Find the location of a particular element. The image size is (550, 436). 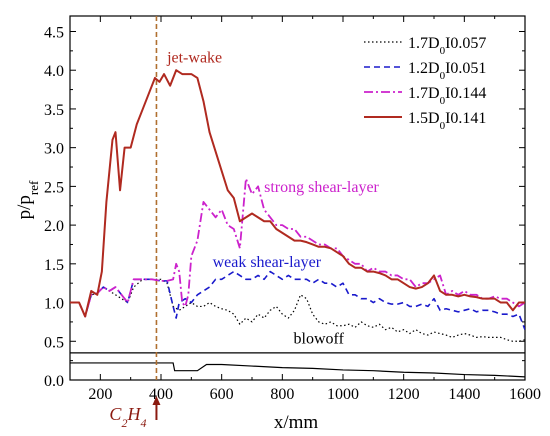

legend-label-4: 1.5D0I0.141 is located at coordinates (447, 121).